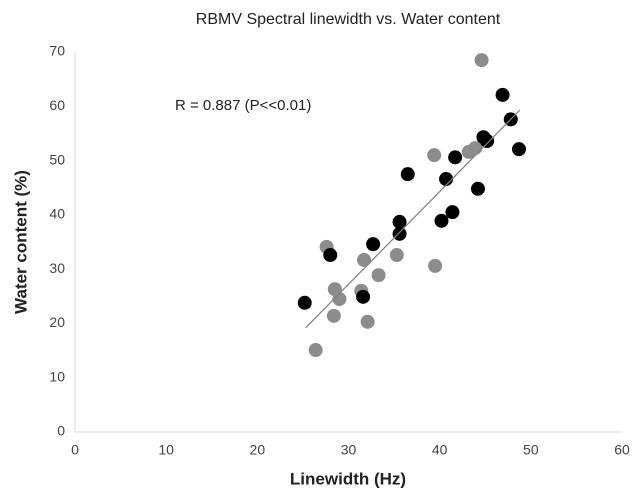 This screenshot has height=498, width=633. I want to click on y-tick-label: 20, so click(57, 322).